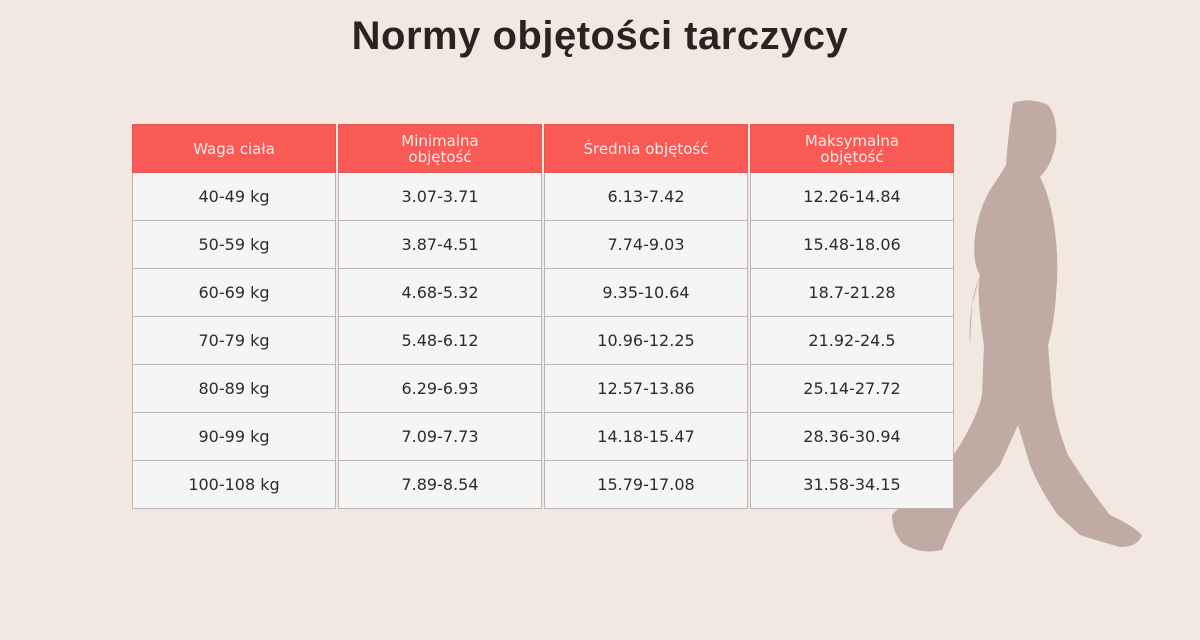  What do you see at coordinates (234, 293) in the screenshot?
I see `table-cell: 60-69 kg` at bounding box center [234, 293].